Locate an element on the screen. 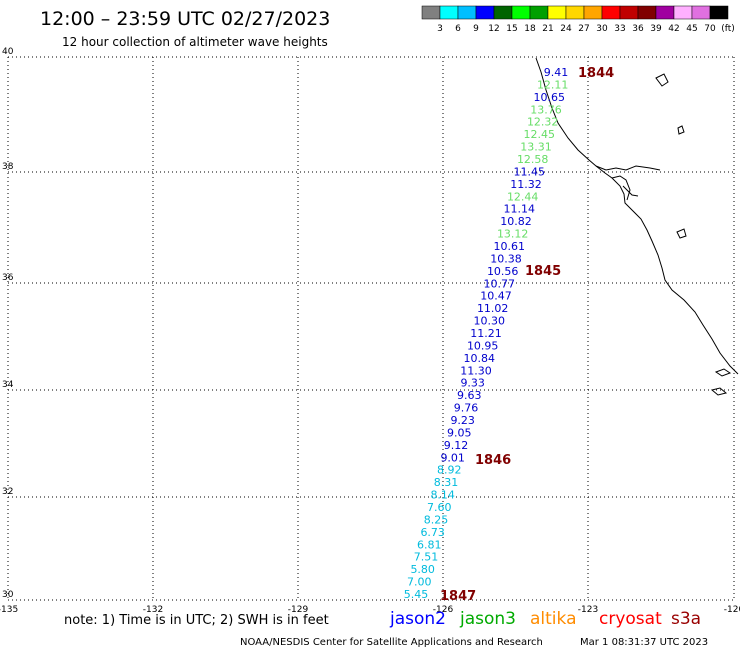 This screenshot has width=740, height=650. colorbar-label: 42 is located at coordinates (673, 29).